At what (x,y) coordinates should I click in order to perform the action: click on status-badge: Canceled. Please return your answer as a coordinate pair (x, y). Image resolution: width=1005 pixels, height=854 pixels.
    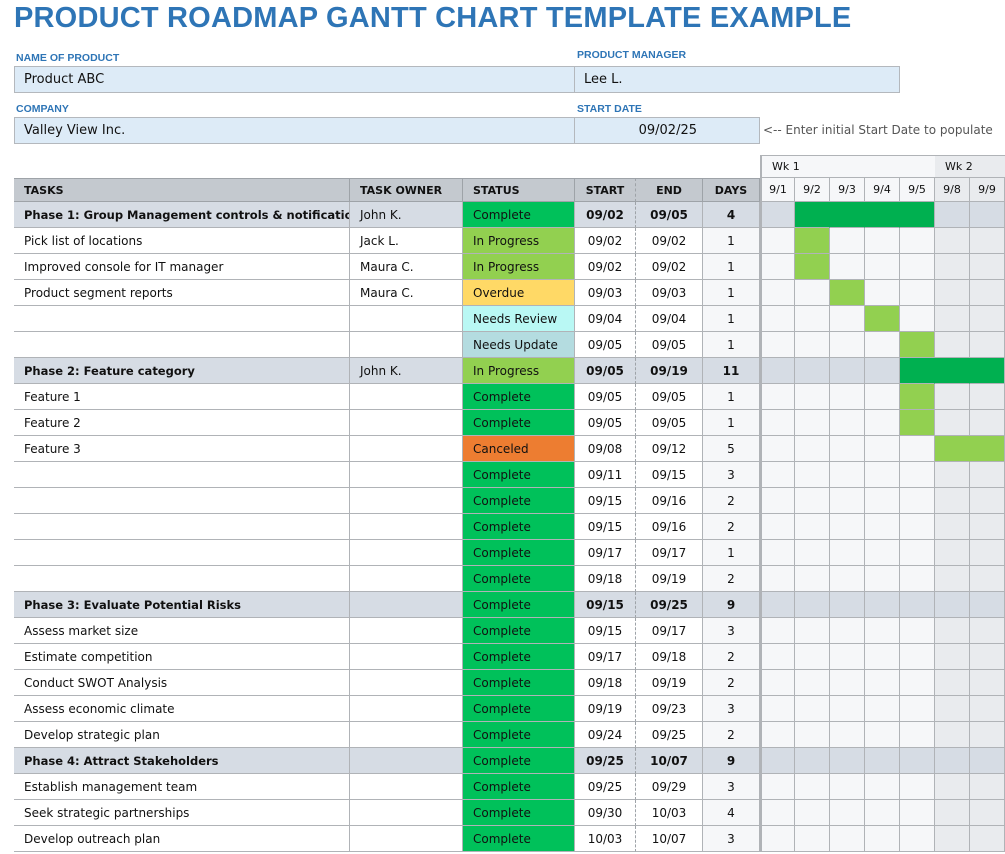
    Looking at the image, I should click on (519, 449).